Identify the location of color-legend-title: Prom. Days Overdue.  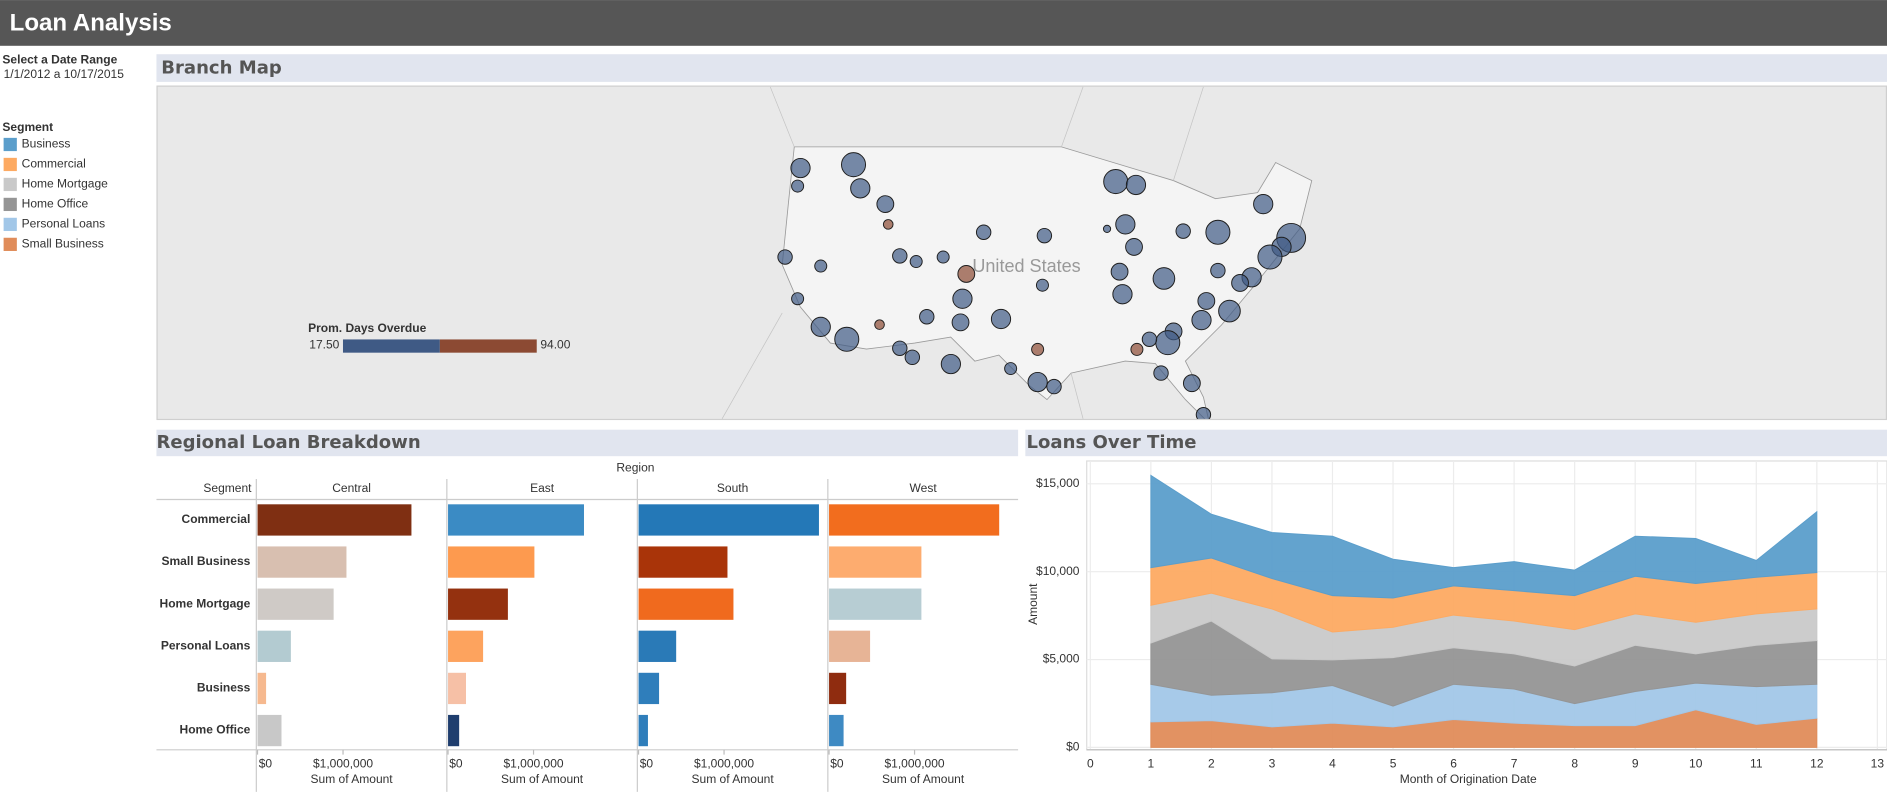
(367, 328).